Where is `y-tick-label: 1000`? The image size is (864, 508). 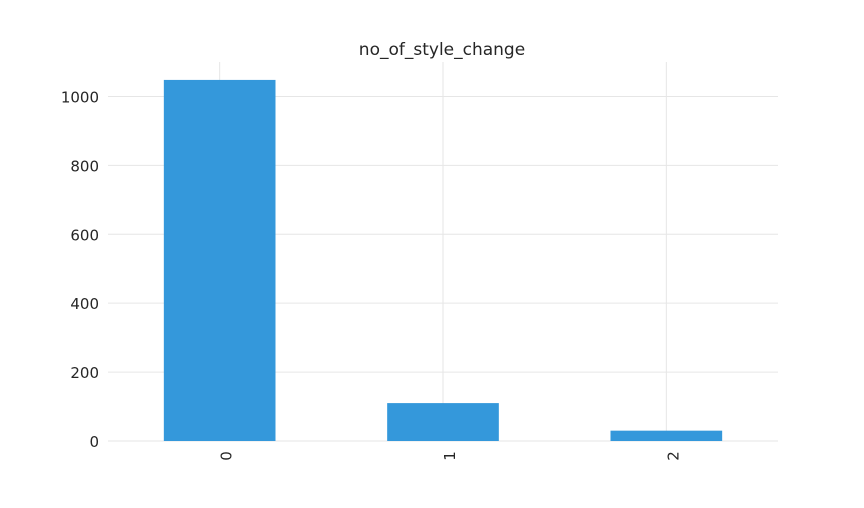
y-tick-label: 1000 is located at coordinates (80, 97).